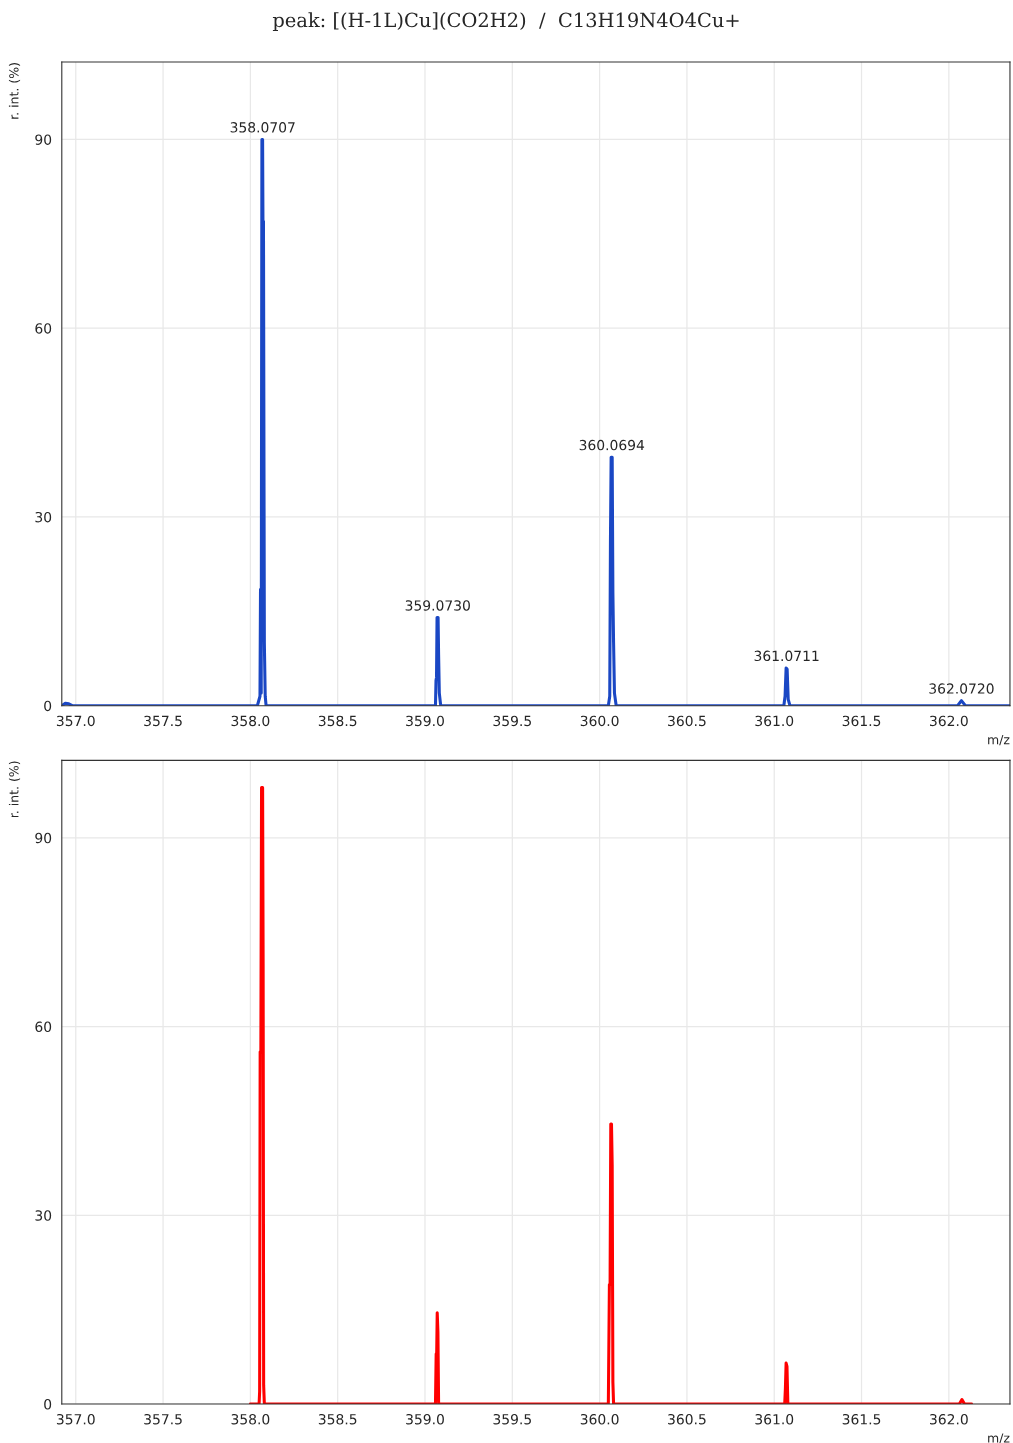 Image resolution: width=1013 pixels, height=1443 pixels. What do you see at coordinates (786, 656) in the screenshot?
I see `annotation: 361.0711` at bounding box center [786, 656].